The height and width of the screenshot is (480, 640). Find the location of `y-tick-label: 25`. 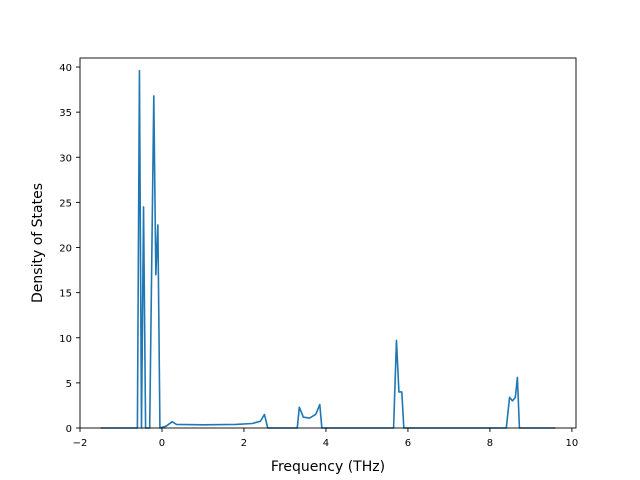

y-tick-label: 25 is located at coordinates (65, 203).